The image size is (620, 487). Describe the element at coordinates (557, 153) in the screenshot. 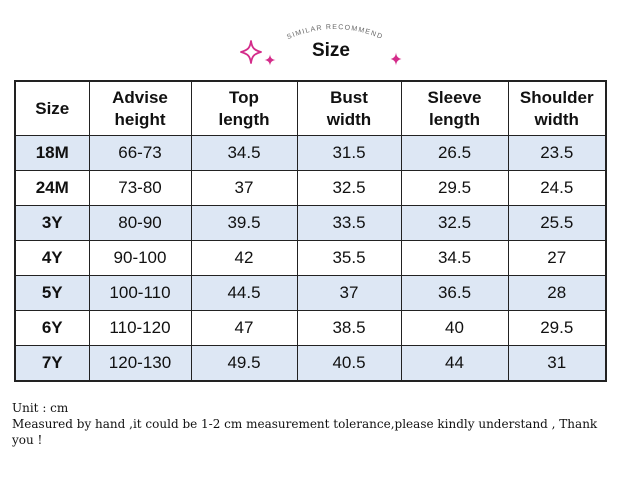

I see `shoulder-width-cell: 23.5` at that location.